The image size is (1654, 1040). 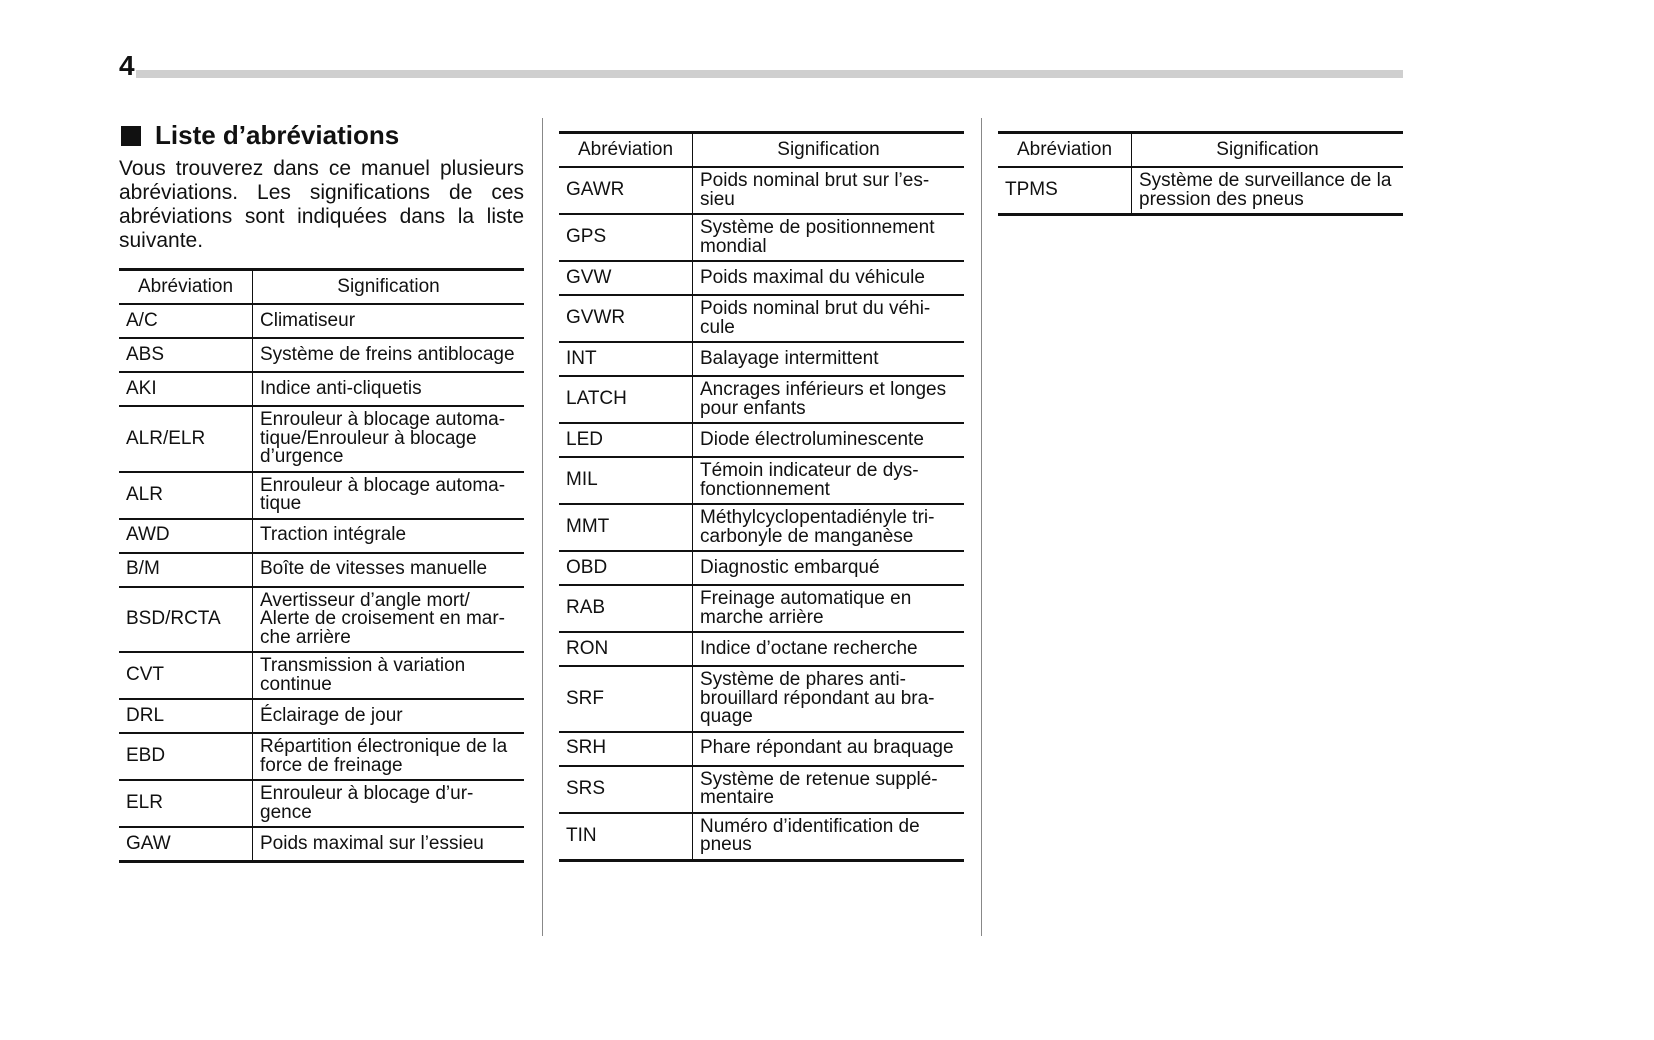 I want to click on abbreviation-cell: MMT, so click(x=626, y=528).